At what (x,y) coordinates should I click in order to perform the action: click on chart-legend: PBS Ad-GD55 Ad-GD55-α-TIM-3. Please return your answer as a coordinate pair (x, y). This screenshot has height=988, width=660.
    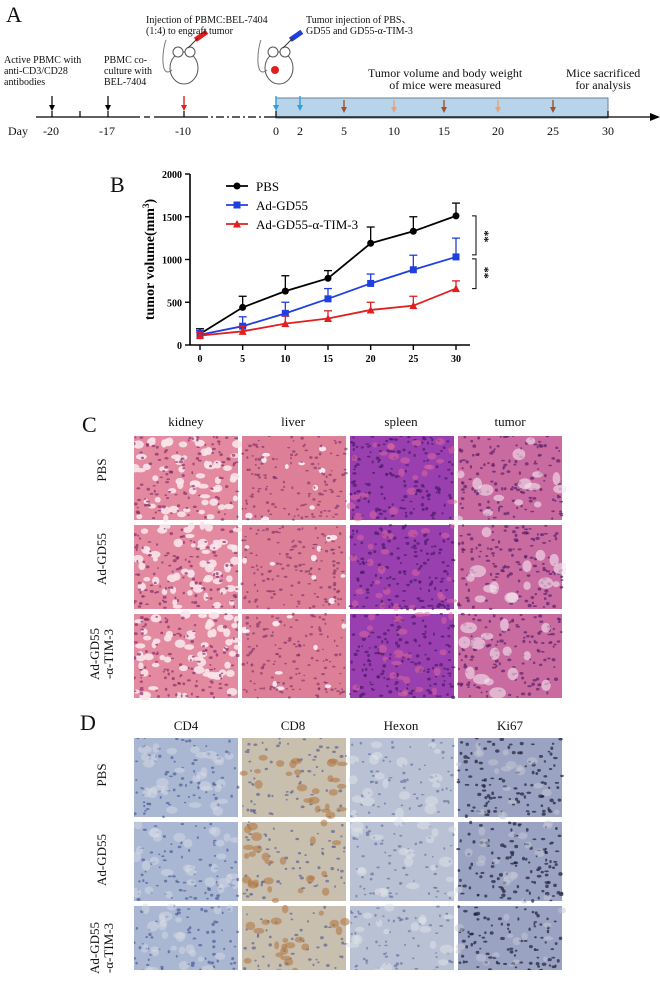
    Looking at the image, I should click on (292, 205).